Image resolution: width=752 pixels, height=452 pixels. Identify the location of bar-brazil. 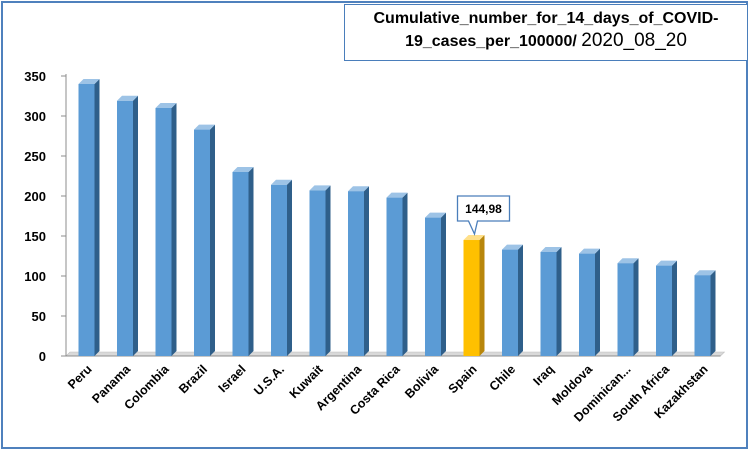
(204, 240).